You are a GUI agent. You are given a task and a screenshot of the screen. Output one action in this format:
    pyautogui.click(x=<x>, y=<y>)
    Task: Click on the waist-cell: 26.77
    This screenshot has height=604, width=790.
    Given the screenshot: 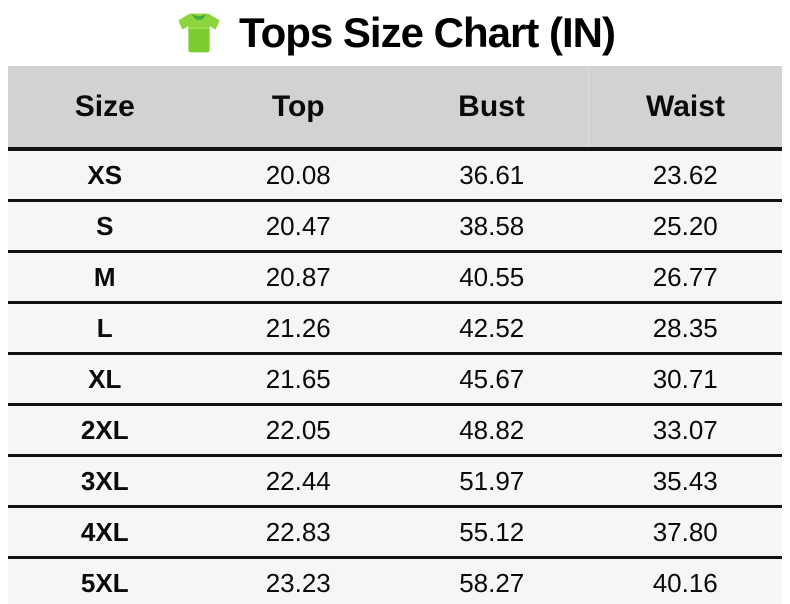 What is the action you would take?
    pyautogui.click(x=685, y=277)
    